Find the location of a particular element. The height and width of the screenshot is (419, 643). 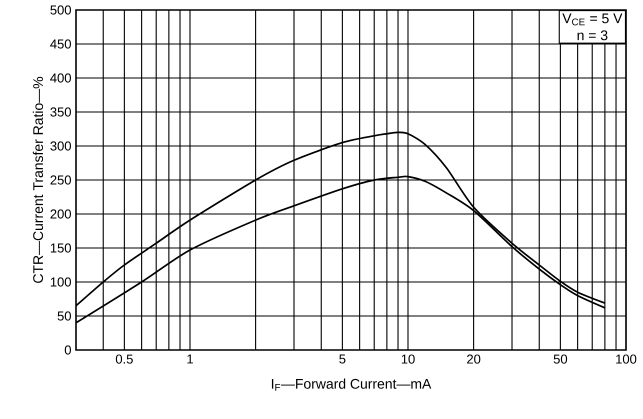

y-tick-label: 100 is located at coordinates (60, 282).